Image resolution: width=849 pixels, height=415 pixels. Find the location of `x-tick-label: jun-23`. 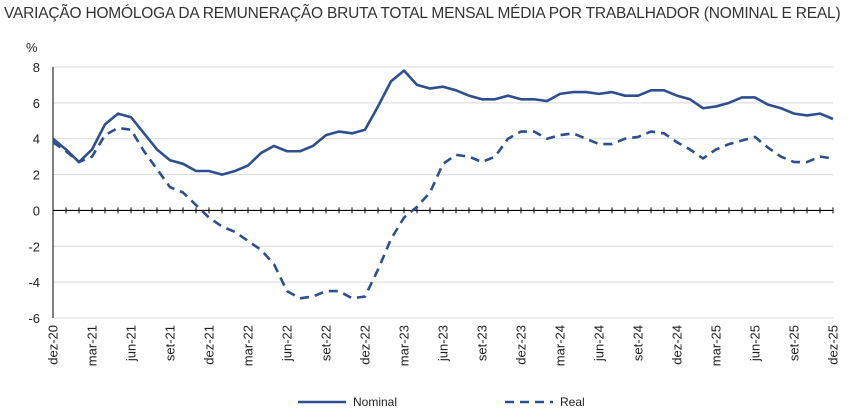

x-tick-label: jun-23 is located at coordinates (443, 343).